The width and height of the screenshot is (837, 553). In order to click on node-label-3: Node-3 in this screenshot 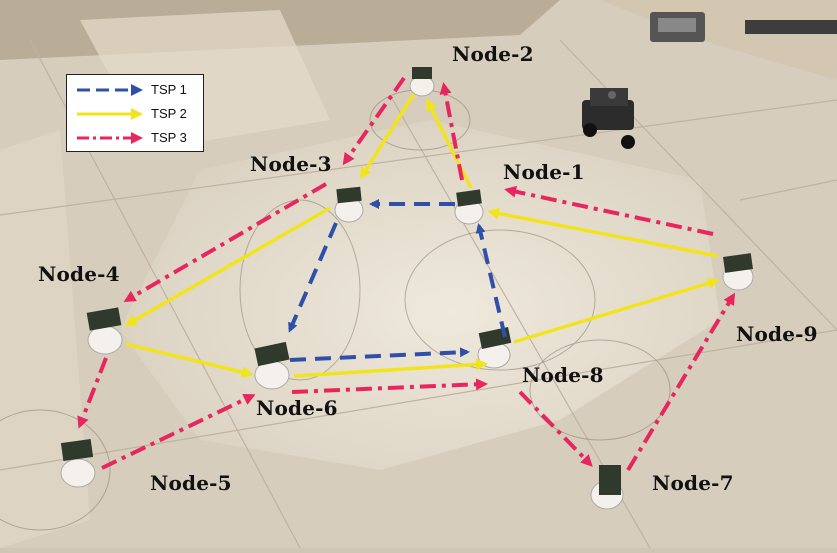, I will do `click(291, 164)`.